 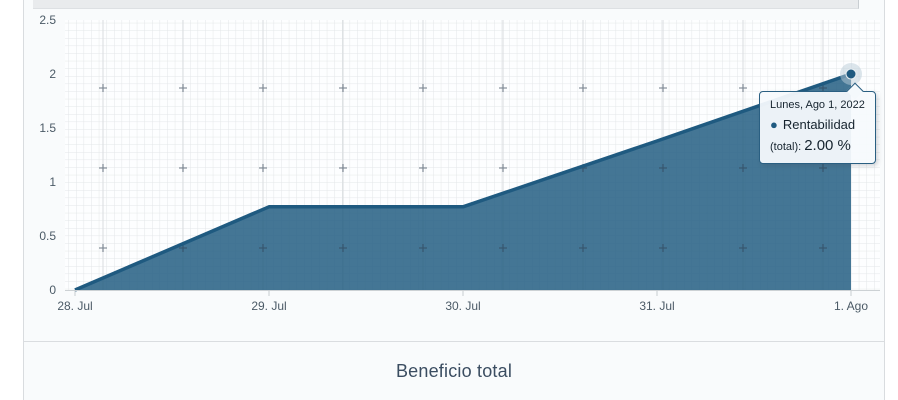 I want to click on hovered-data-point, so click(x=851, y=74).